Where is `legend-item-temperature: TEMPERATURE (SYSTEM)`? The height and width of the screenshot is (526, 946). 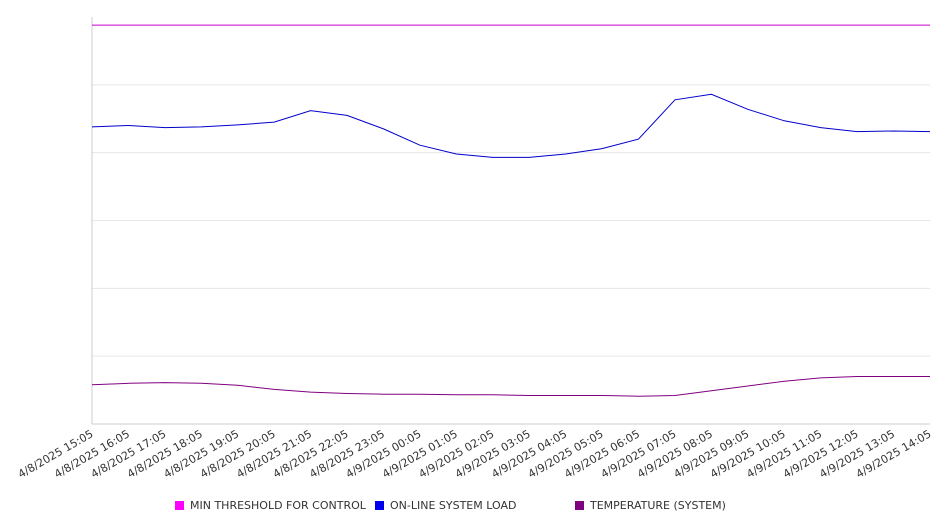
legend-item-temperature: TEMPERATURE (SYSTEM) is located at coordinates (650, 505).